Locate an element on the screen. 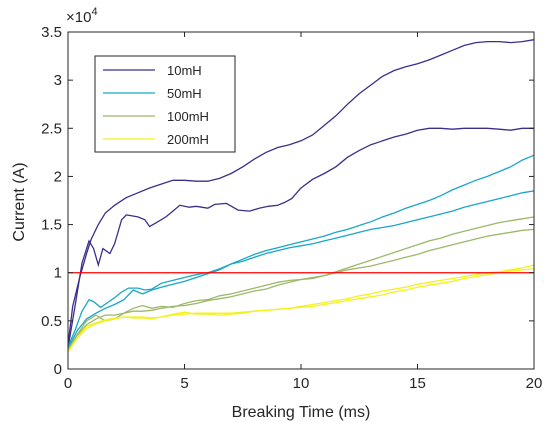 The width and height of the screenshot is (544, 422). legend-label-100mH: 100mH is located at coordinates (188, 116).